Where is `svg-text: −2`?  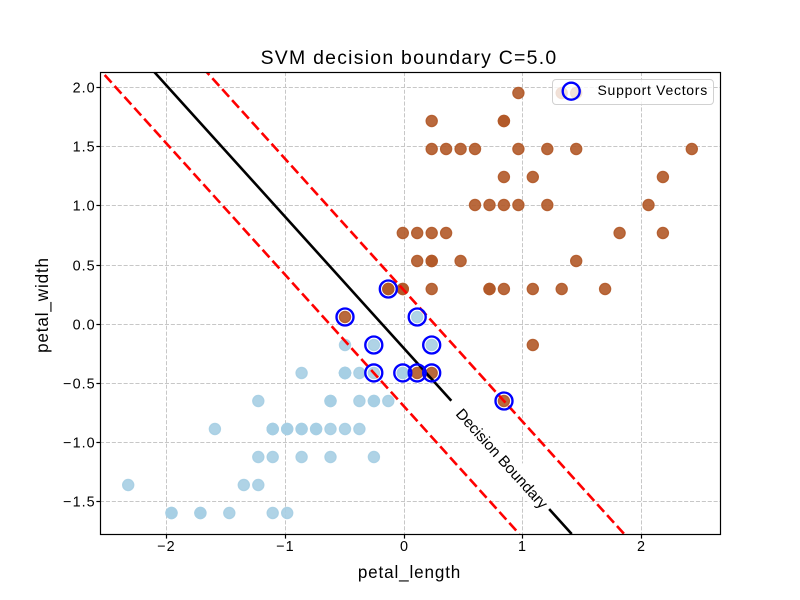 svg-text: −2 is located at coordinates (166, 547).